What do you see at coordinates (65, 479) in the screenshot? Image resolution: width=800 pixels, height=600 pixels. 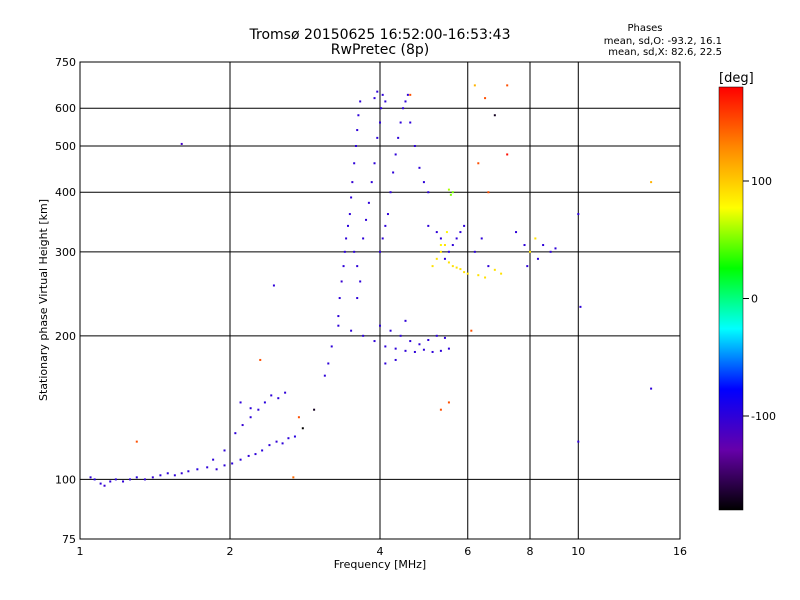 I see `y-tick-label: 100` at bounding box center [65, 479].